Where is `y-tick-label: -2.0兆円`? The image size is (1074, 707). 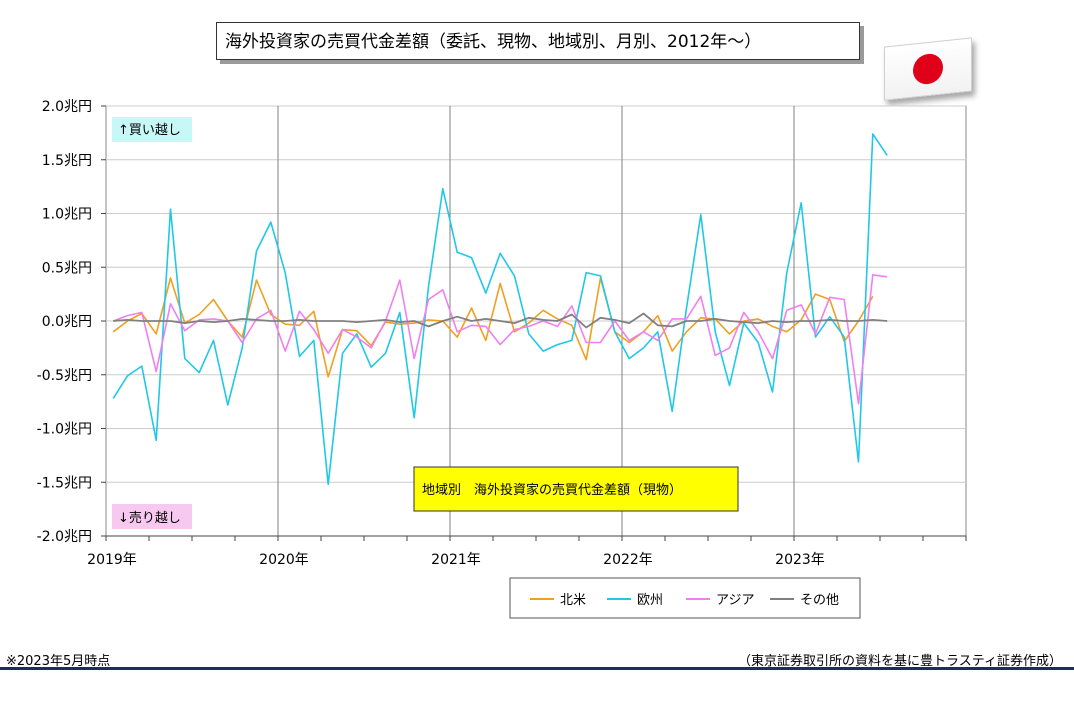
y-tick-label: -2.0兆円 is located at coordinates (64, 537).